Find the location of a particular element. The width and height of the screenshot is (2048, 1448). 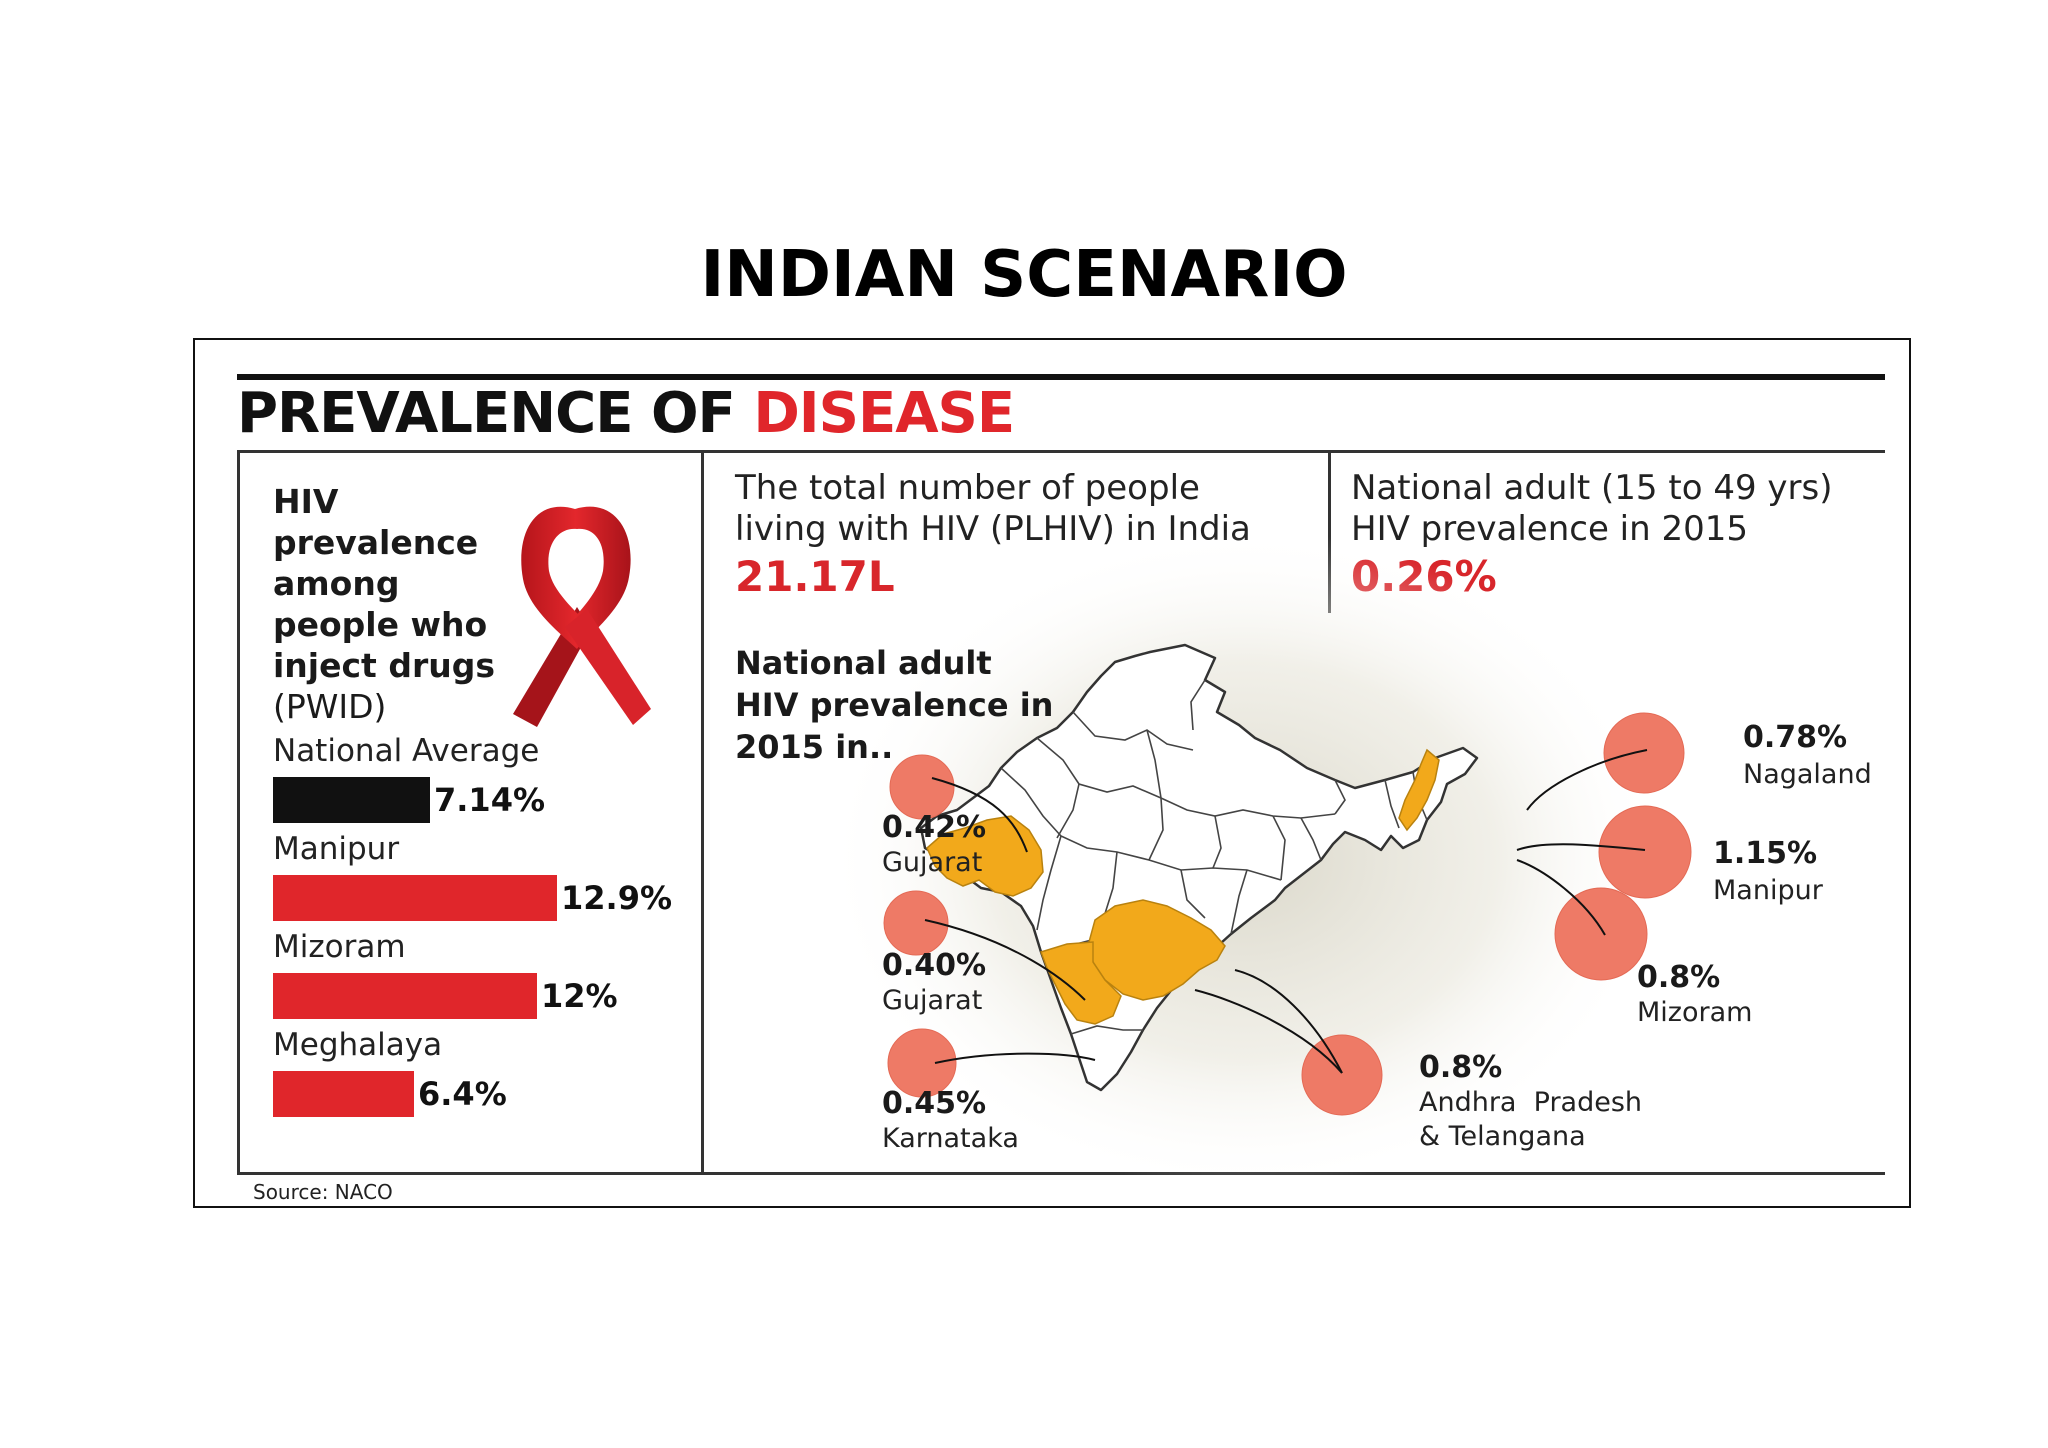

callout-name: Andhra Pradesh & Telangana is located at coordinates (1530, 1120).